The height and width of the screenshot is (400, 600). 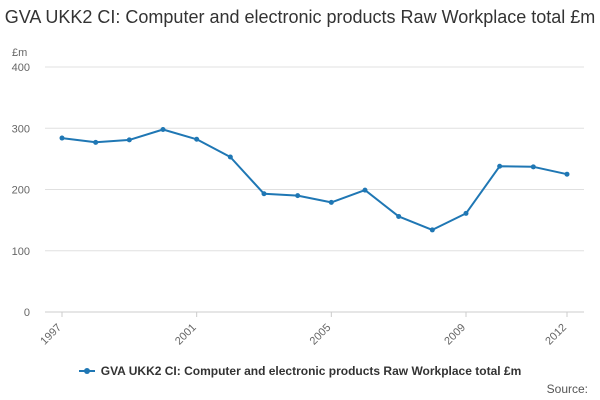 What do you see at coordinates (21, 129) in the screenshot?
I see `y-tick-label: 300` at bounding box center [21, 129].